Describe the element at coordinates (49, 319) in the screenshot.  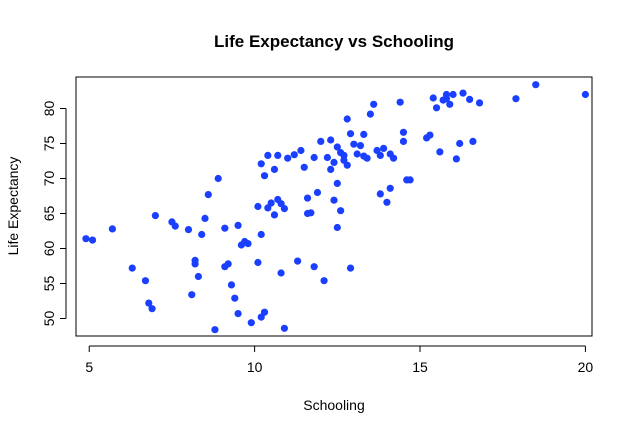
I see `y-tick-label: 50` at that location.